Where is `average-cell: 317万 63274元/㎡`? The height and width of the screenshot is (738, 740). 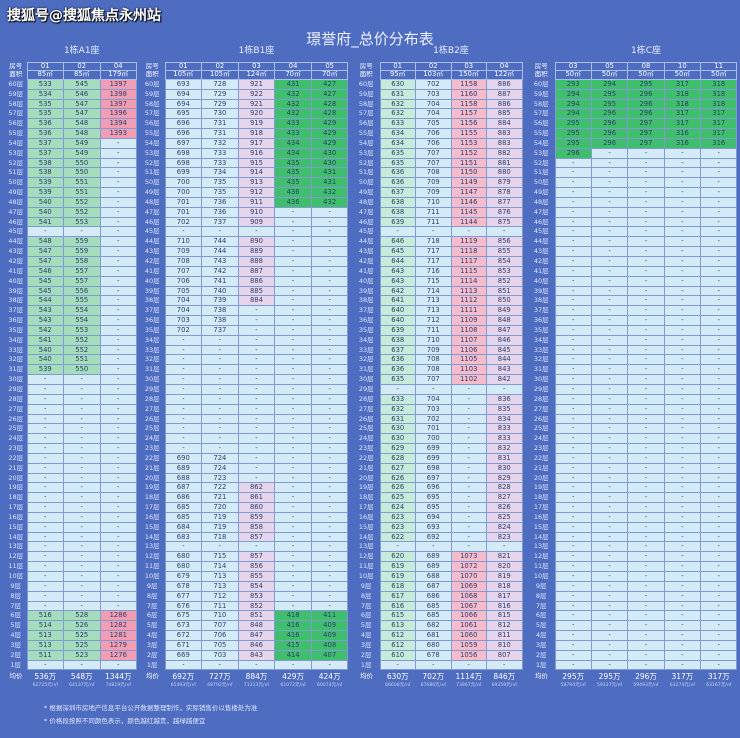 average-cell: 317万 63274元/㎡ is located at coordinates (682, 682).